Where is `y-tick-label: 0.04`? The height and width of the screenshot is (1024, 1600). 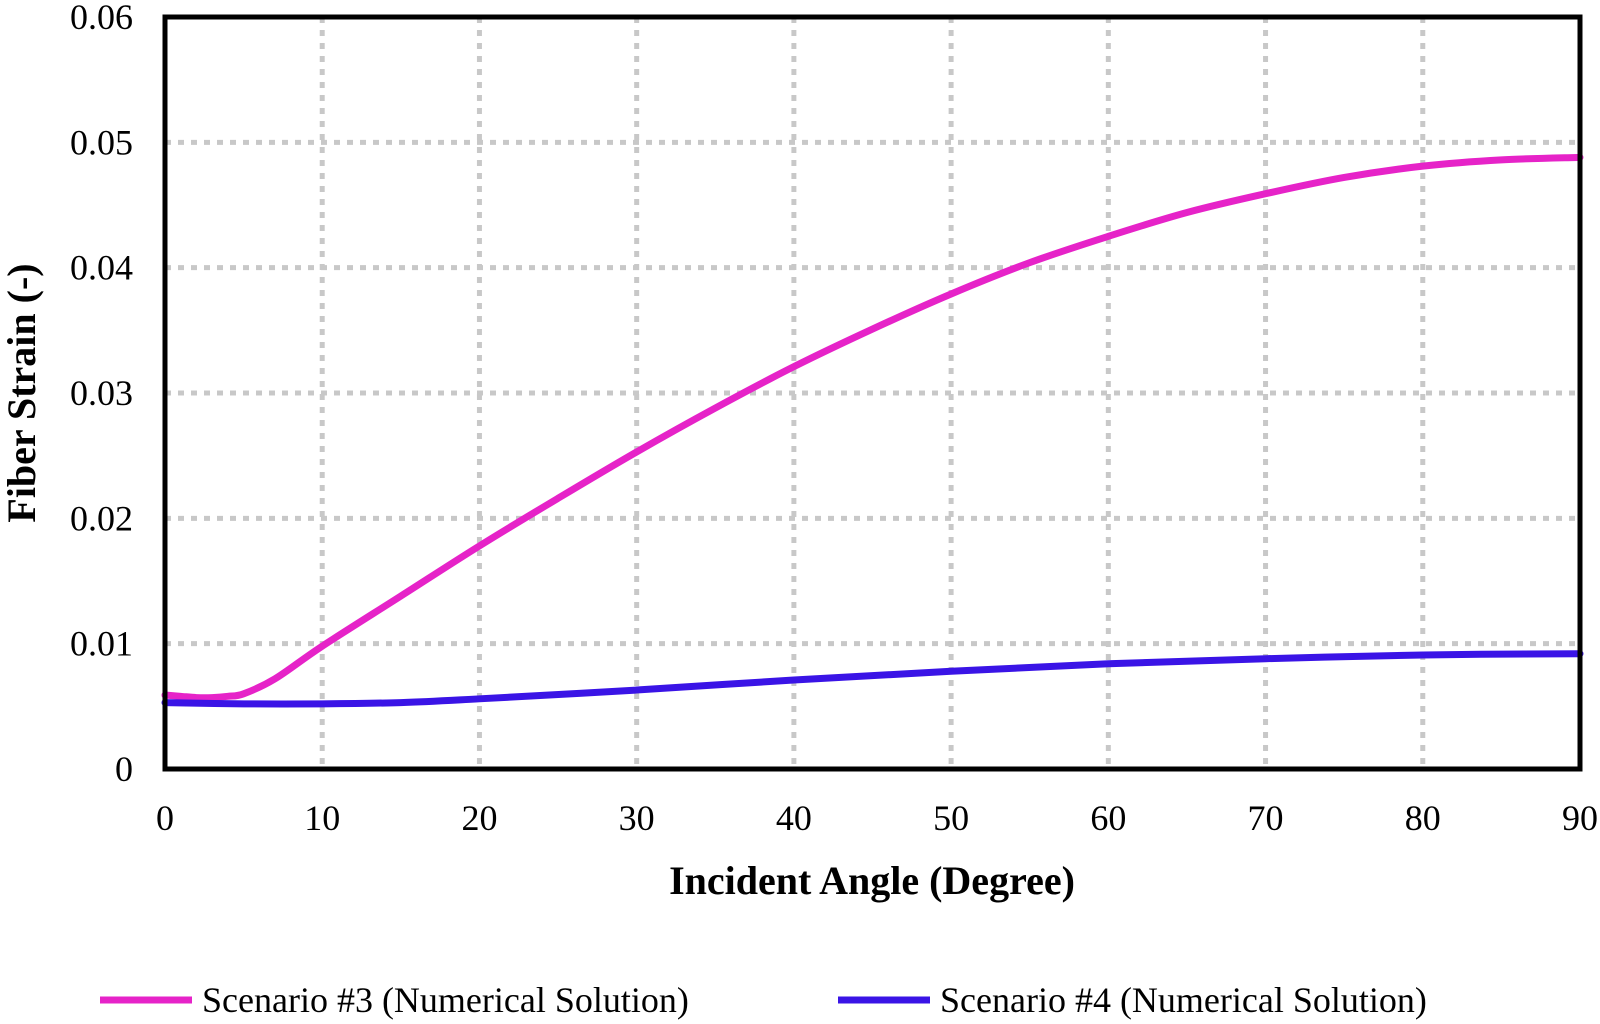 y-tick-label: 0.04 is located at coordinates (101, 268).